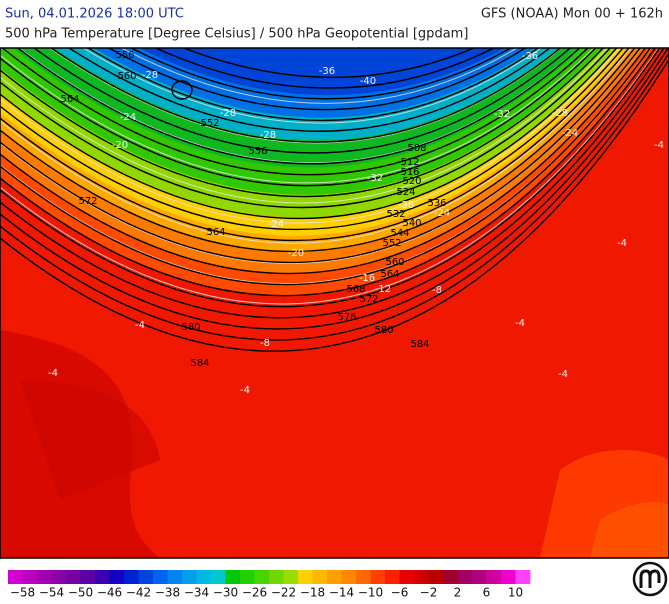 This screenshot has width=669, height=604. What do you see at coordinates (209, 123) in the screenshot?
I see `height-label: 552` at bounding box center [209, 123].